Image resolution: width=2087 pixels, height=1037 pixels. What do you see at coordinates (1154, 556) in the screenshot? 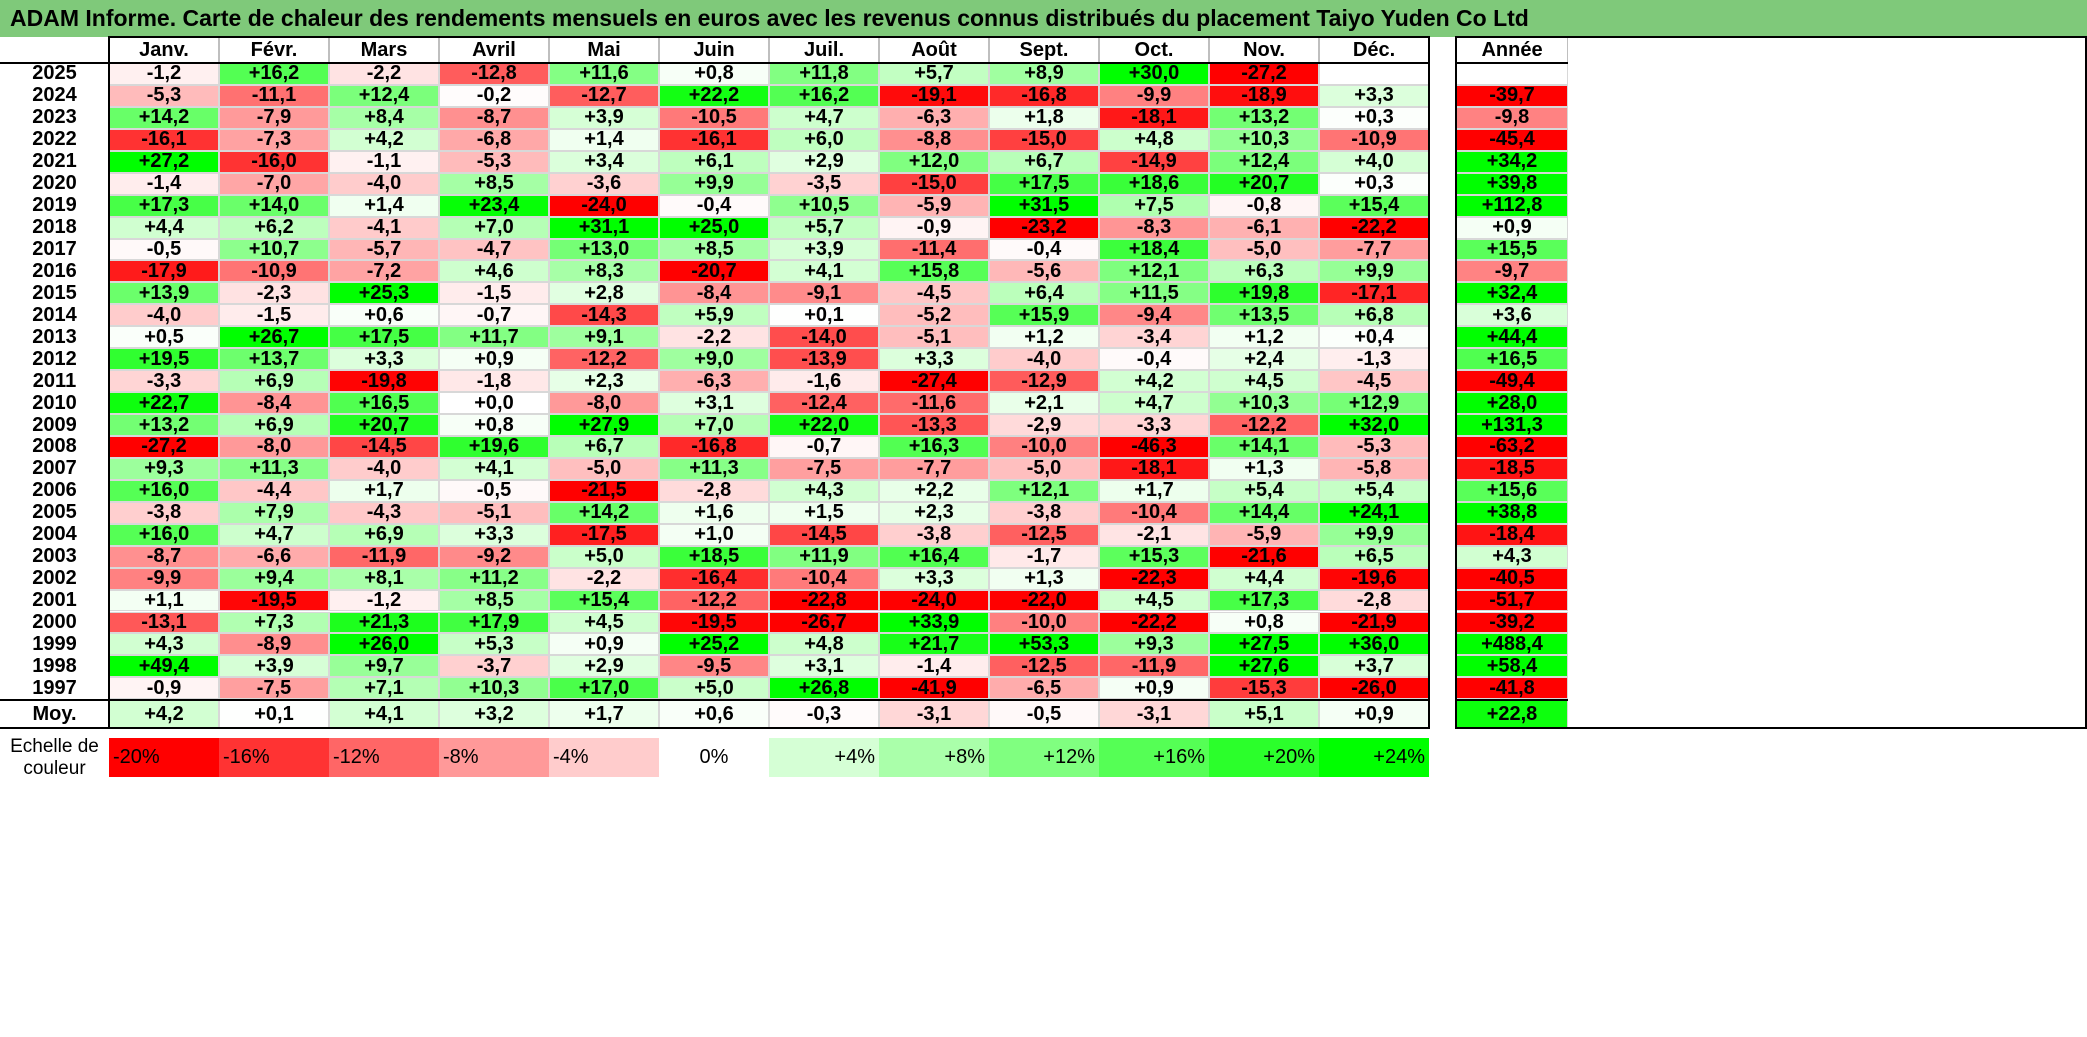
I see `heatmap-cell: +15,3` at bounding box center [1154, 556].